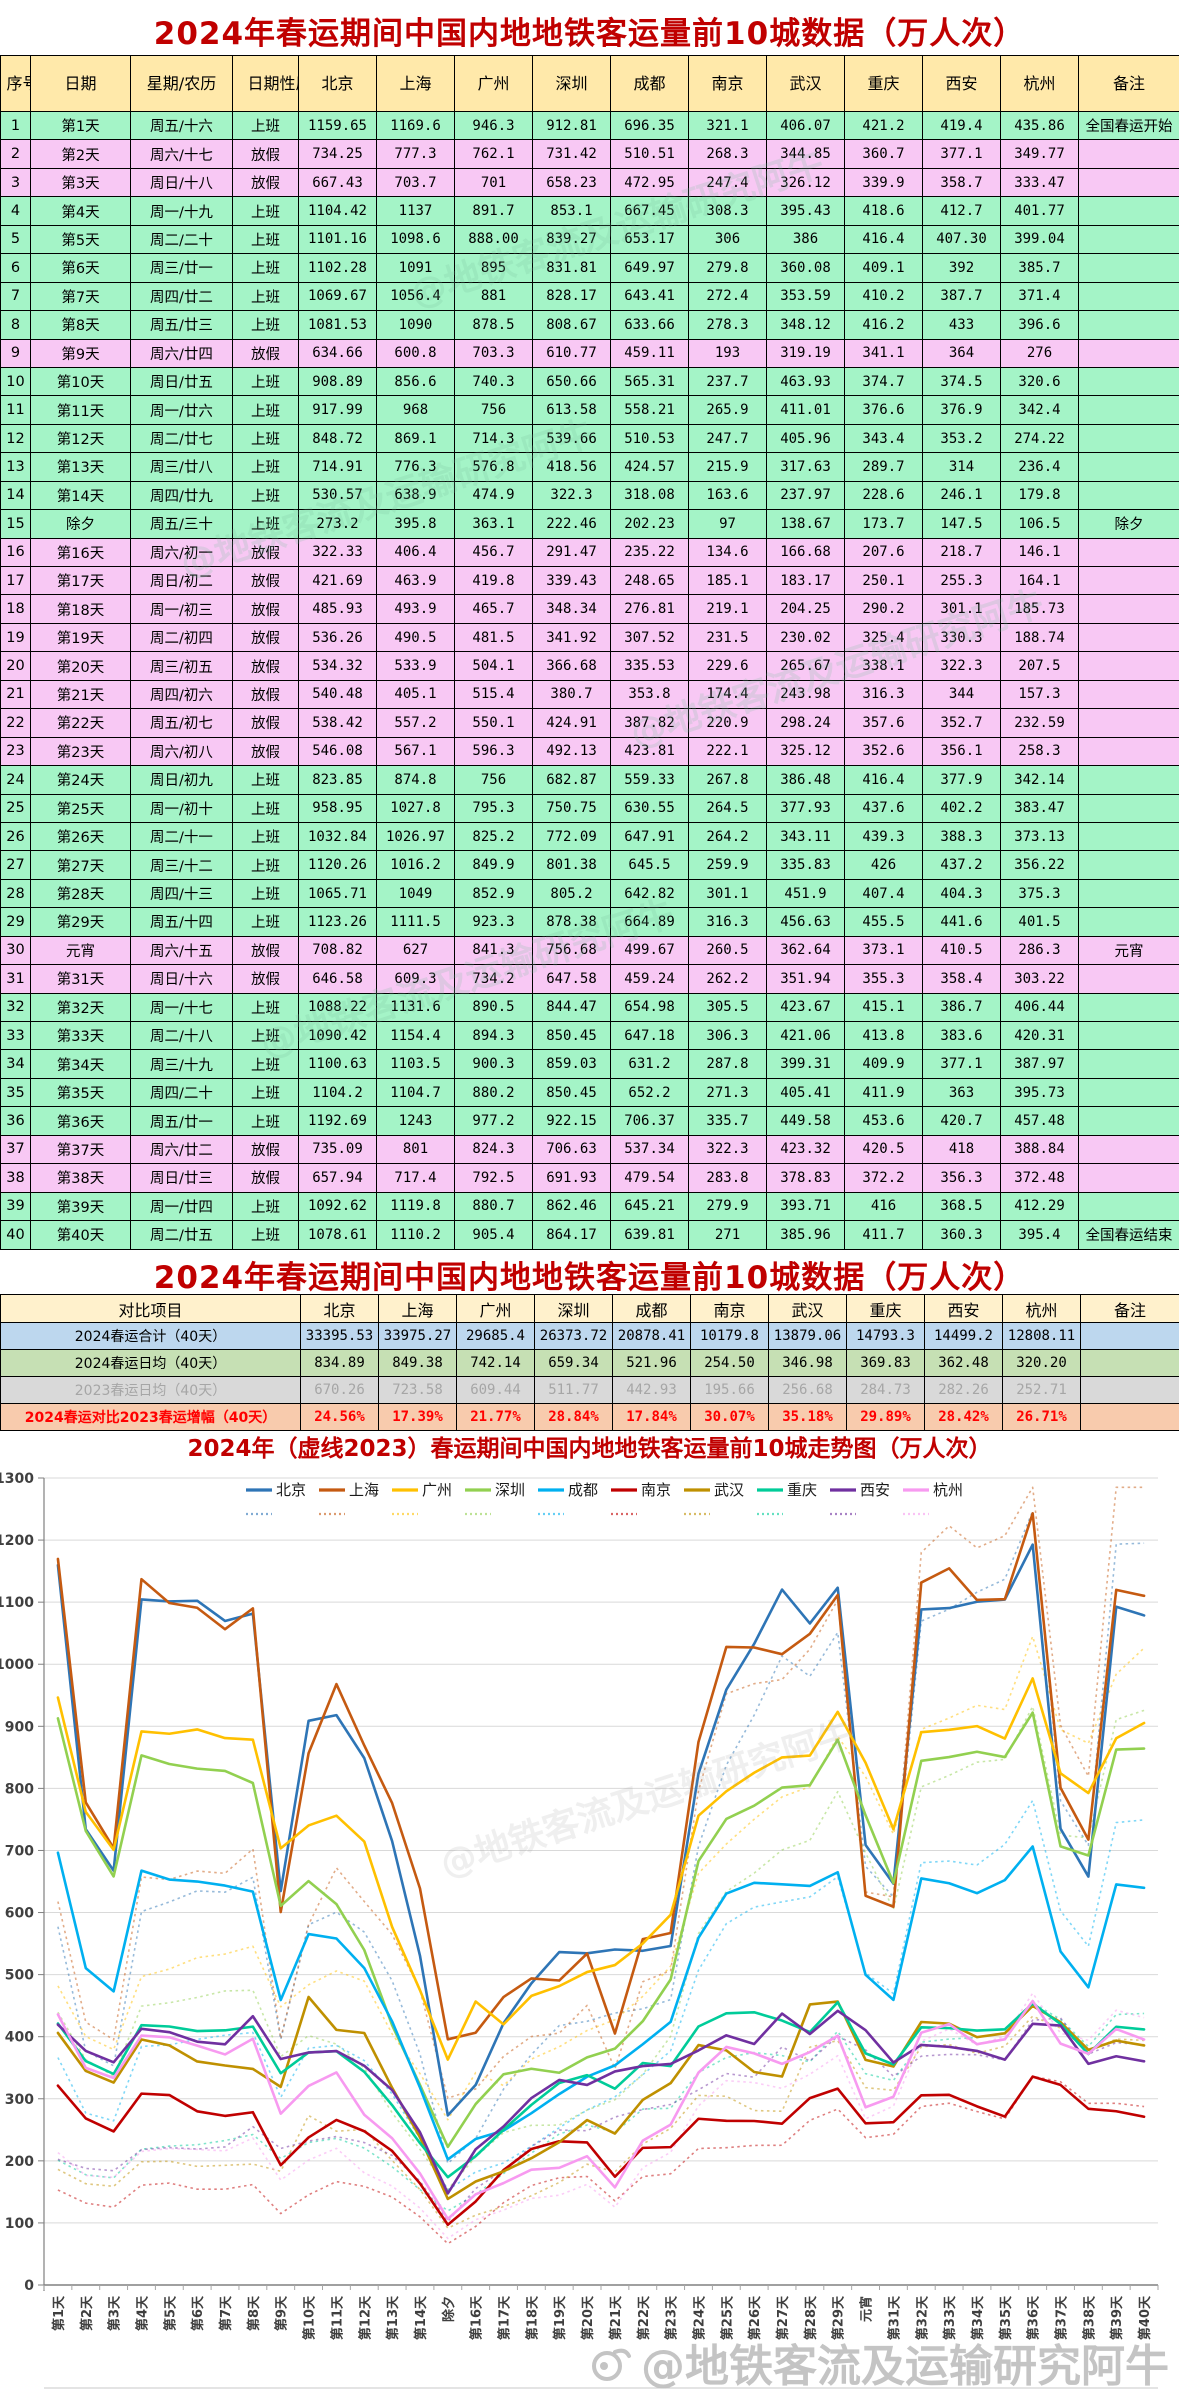 This screenshot has height=2394, width=1179. I want to click on cell-value: 1016.2, so click(415, 865).